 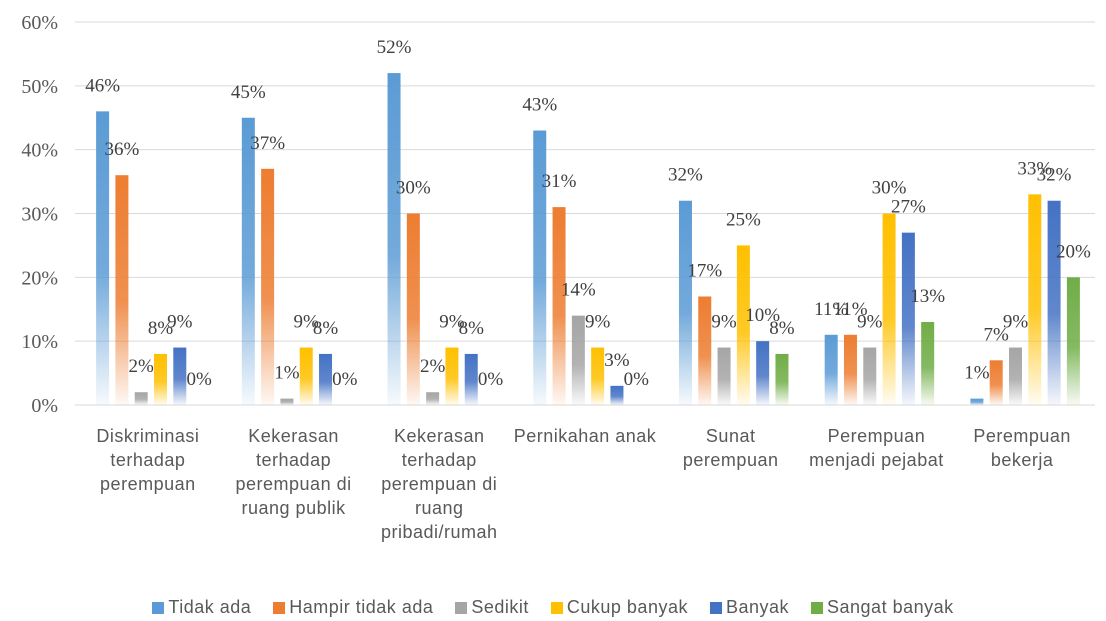 I want to click on data-label: 36%, so click(x=121, y=149).